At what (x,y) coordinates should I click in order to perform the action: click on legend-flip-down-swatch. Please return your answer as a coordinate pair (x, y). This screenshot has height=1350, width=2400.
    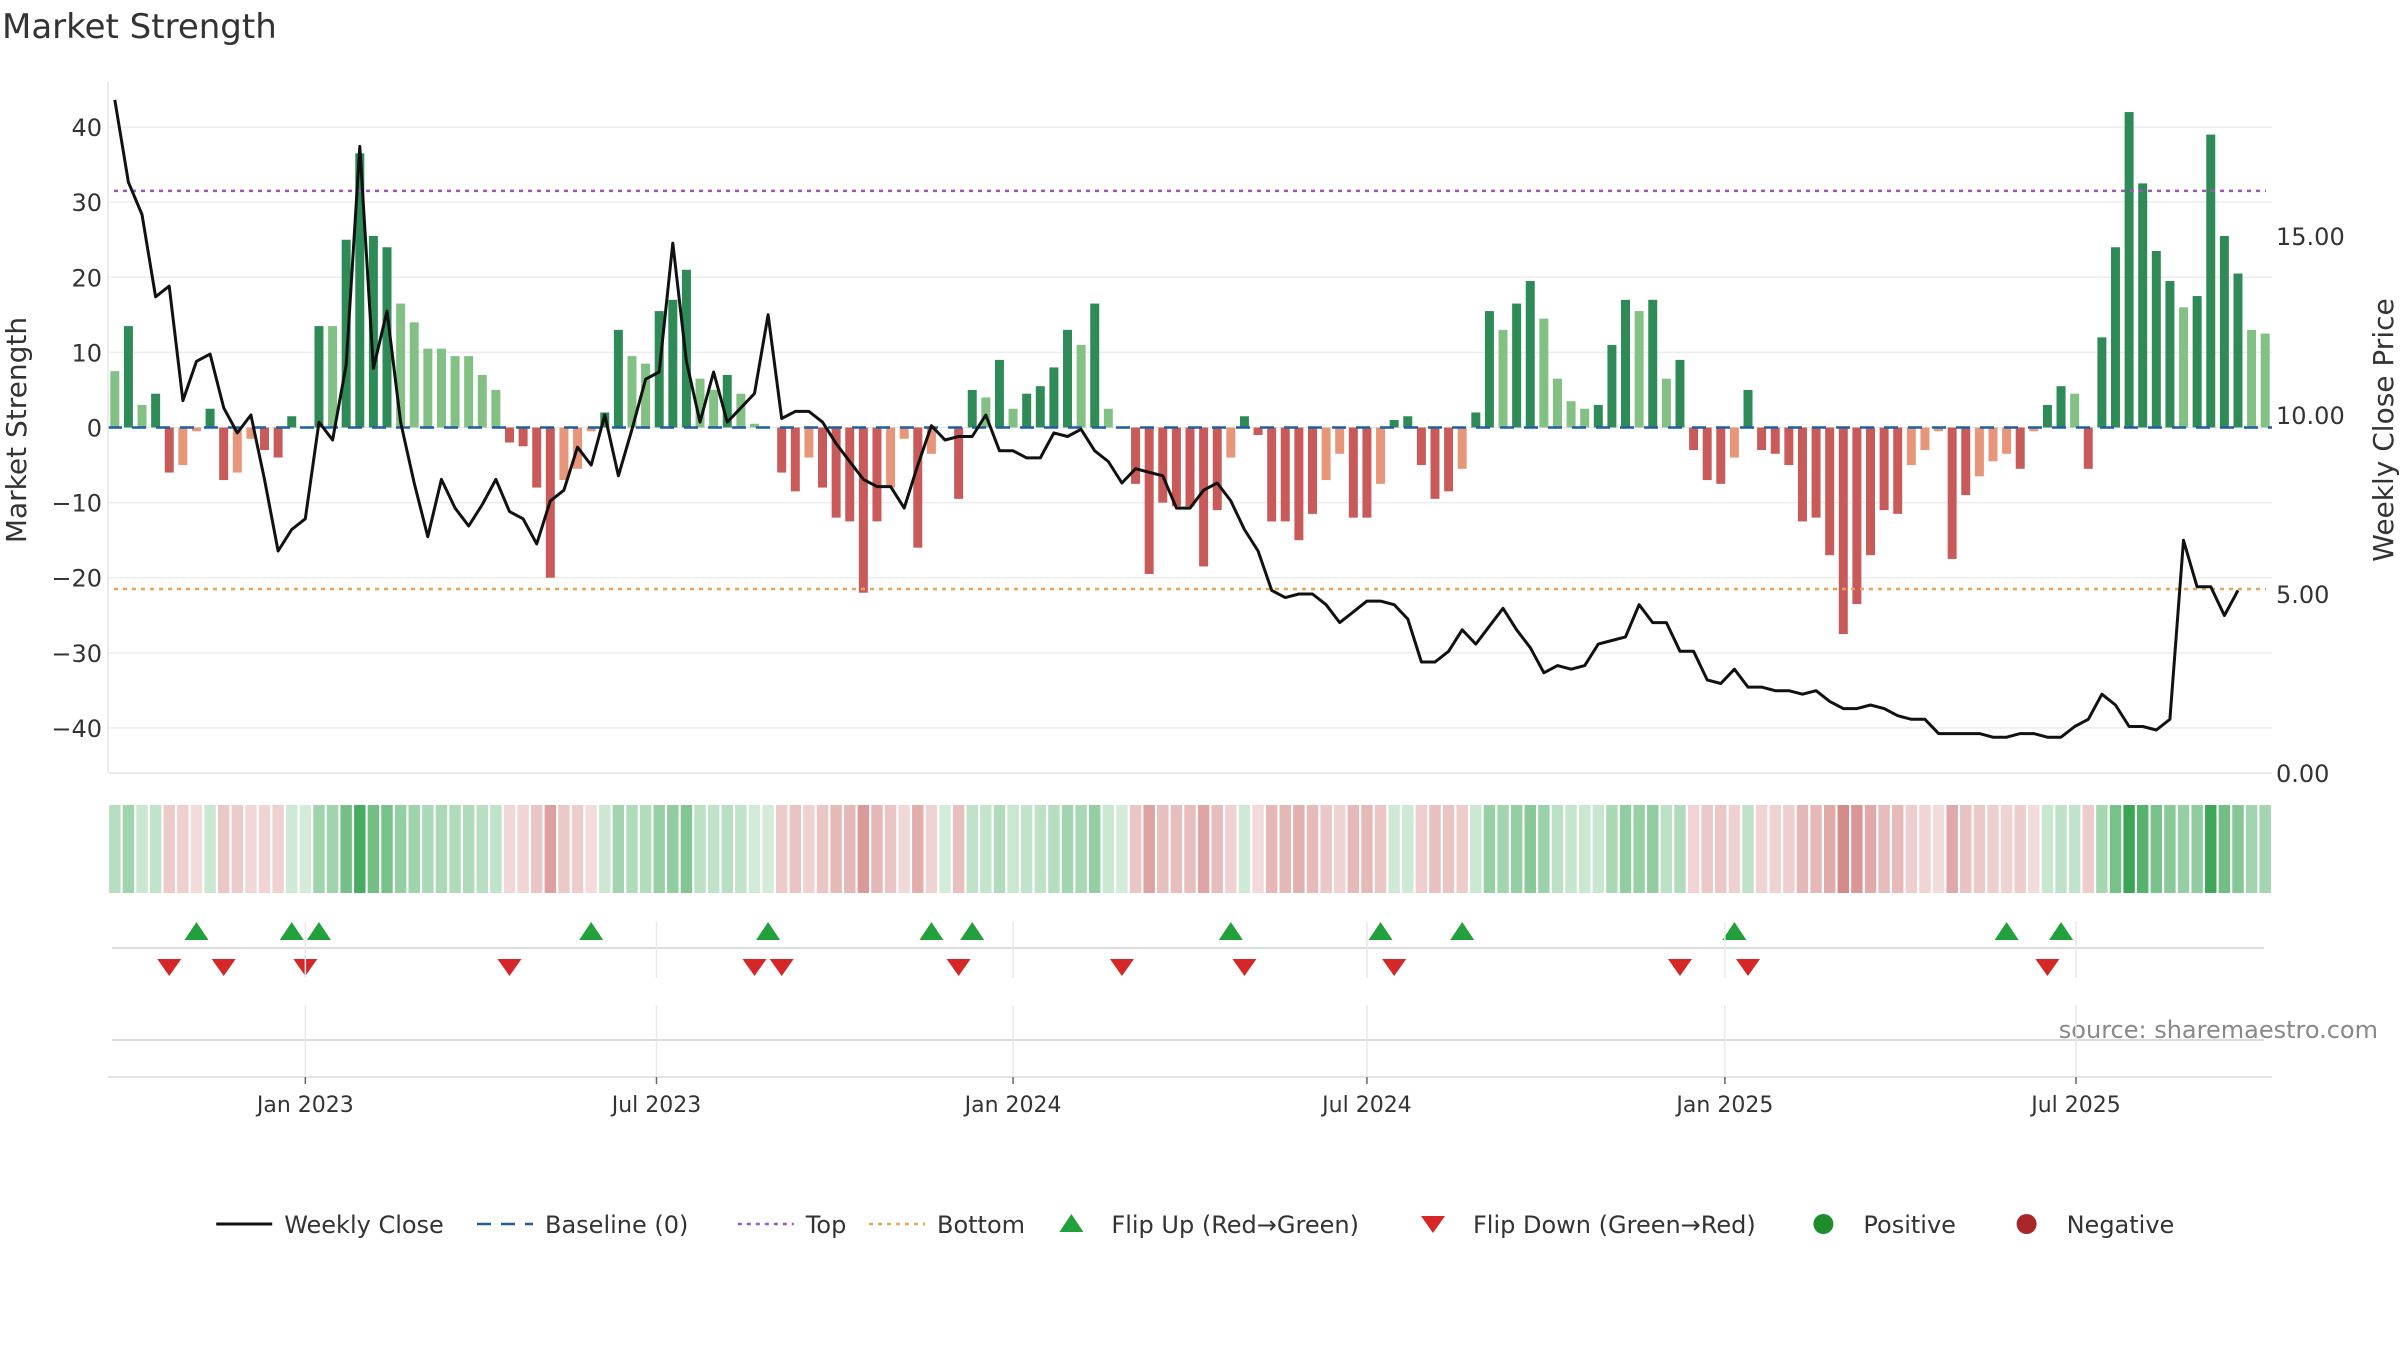
    Looking at the image, I should click on (1433, 1224).